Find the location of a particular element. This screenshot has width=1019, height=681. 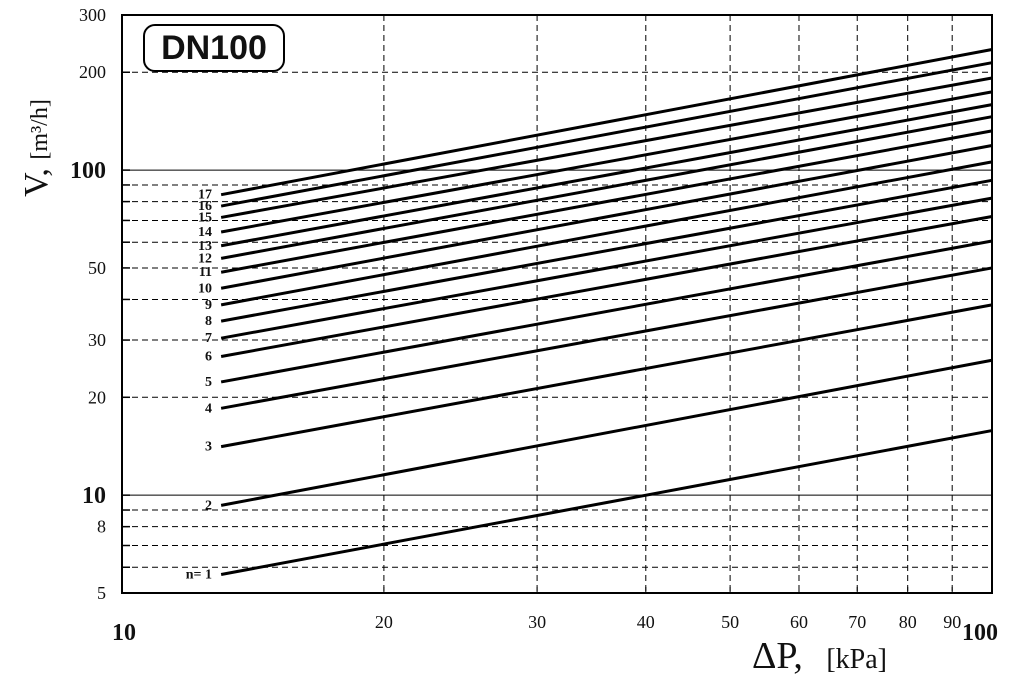

series-label: 15 is located at coordinates (205, 217).